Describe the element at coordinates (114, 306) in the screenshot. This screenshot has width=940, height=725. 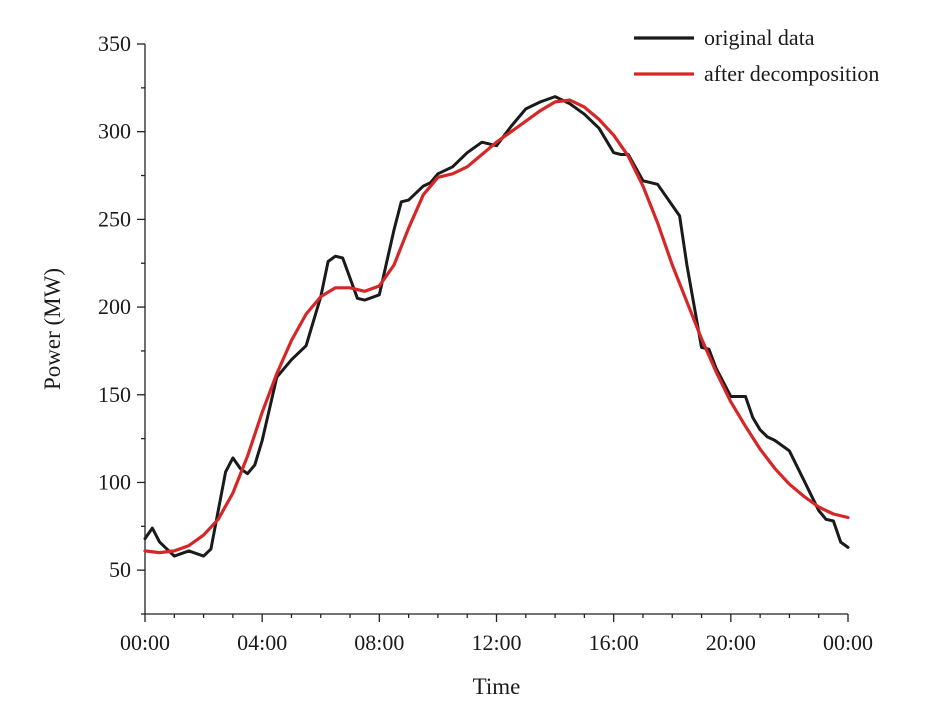
I see `y-tick-label: 200` at that location.